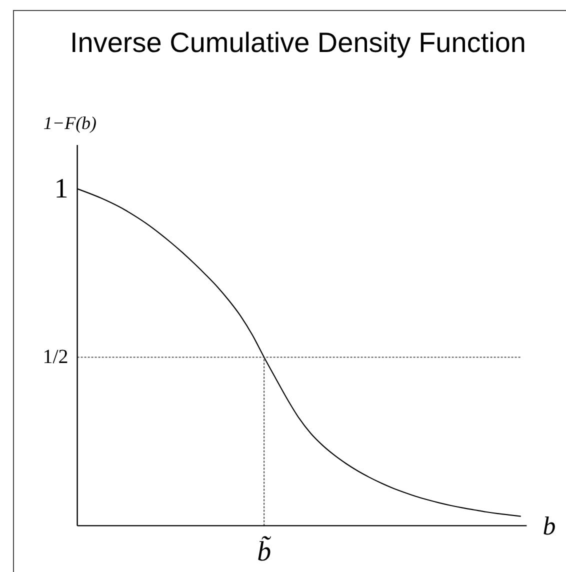 This screenshot has height=572, width=566. Describe the element at coordinates (70, 123) in the screenshot. I see `y-axis-title: 1−F(b)` at that location.